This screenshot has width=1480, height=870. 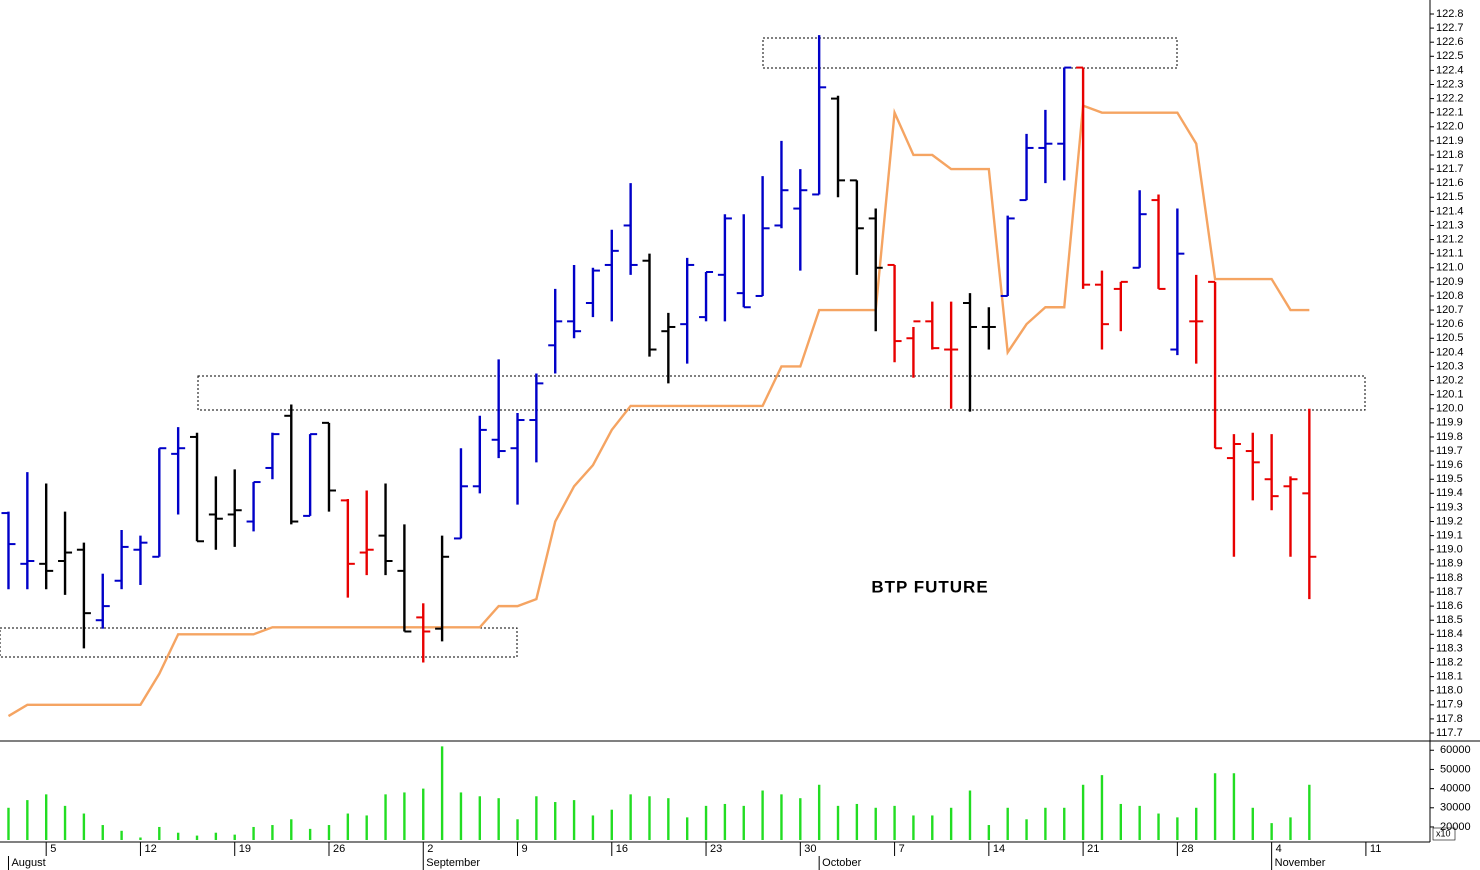 I want to click on y-tick-label: 120.6, so click(x=1450, y=324).